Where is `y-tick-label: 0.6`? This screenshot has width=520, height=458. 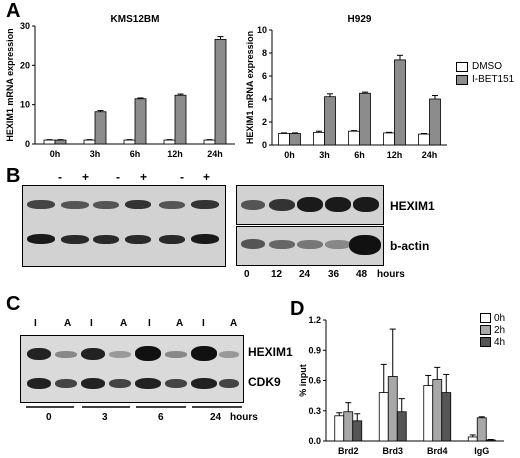 y-tick-label: 0.6 is located at coordinates (314, 381).